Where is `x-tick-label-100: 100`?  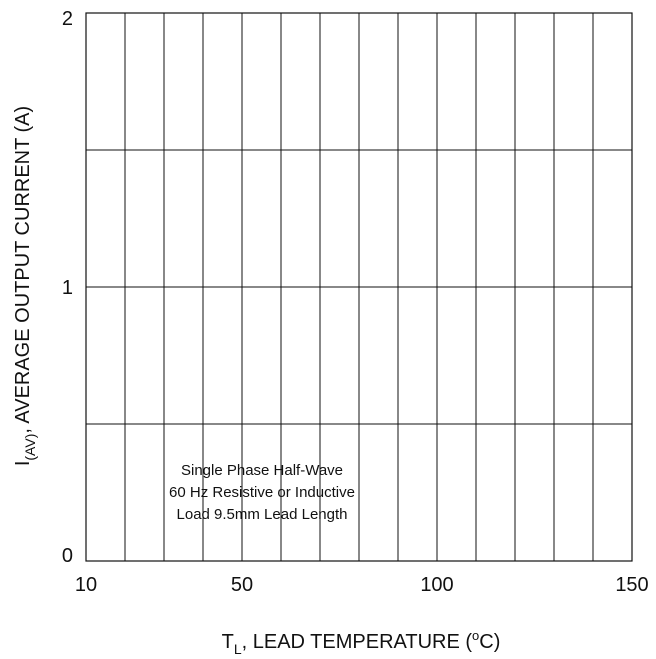 x-tick-label-100: 100 is located at coordinates (436, 585).